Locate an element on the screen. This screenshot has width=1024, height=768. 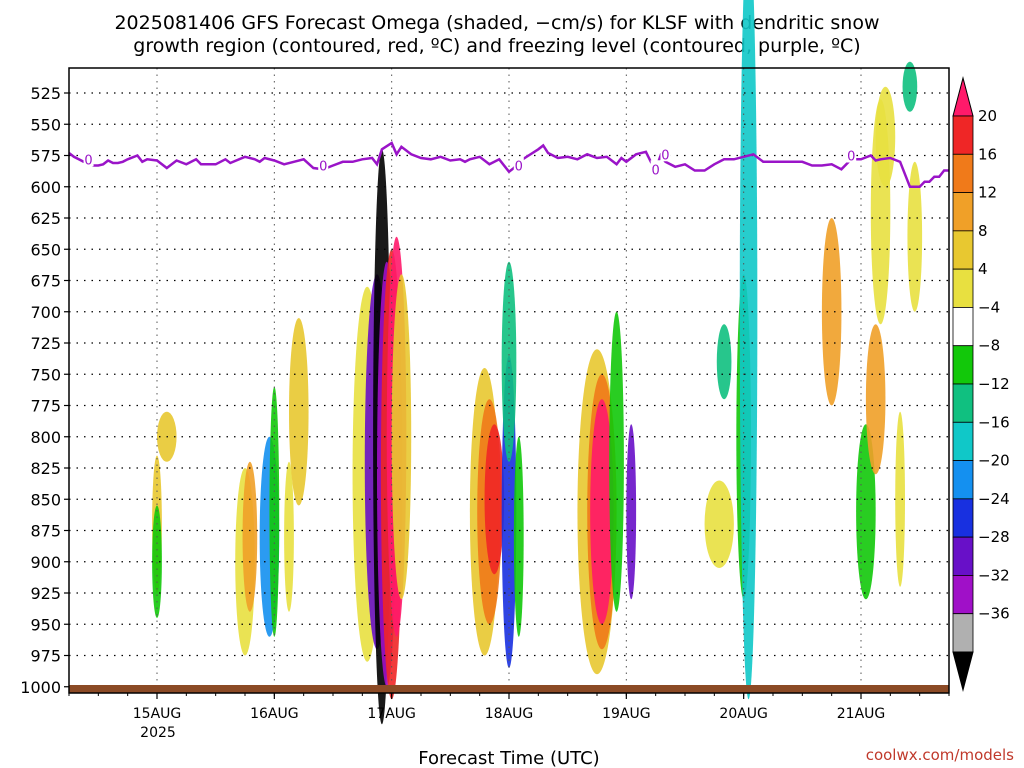
y-tick-label: 775 is located at coordinates (45, 406).